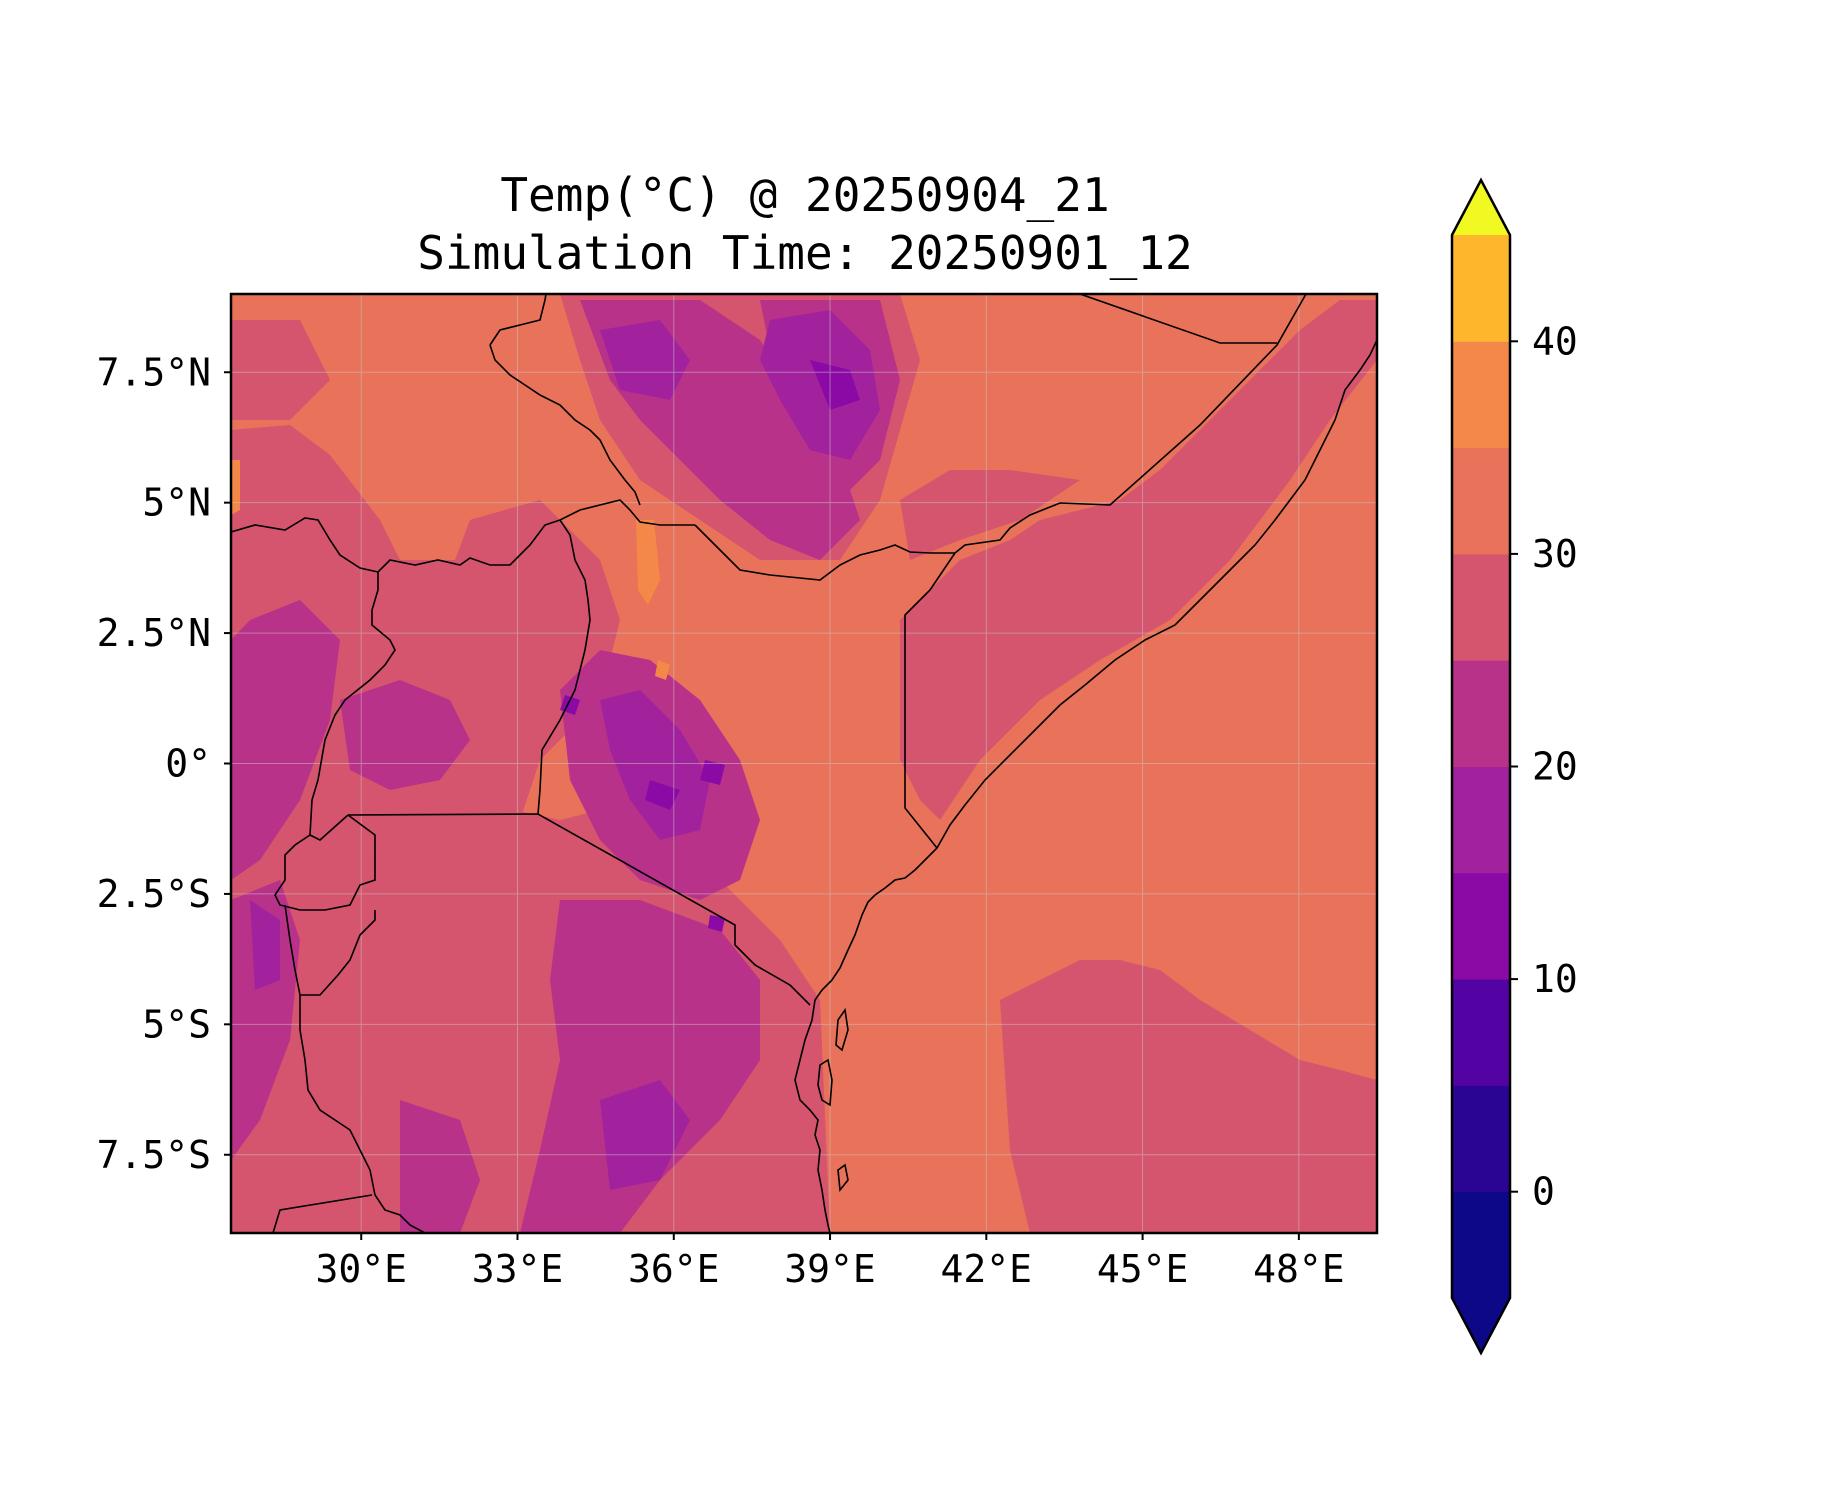 This screenshot has width=1833, height=1500. Describe the element at coordinates (1555, 979) in the screenshot. I see `colorbar-tick-label: 10` at that location.